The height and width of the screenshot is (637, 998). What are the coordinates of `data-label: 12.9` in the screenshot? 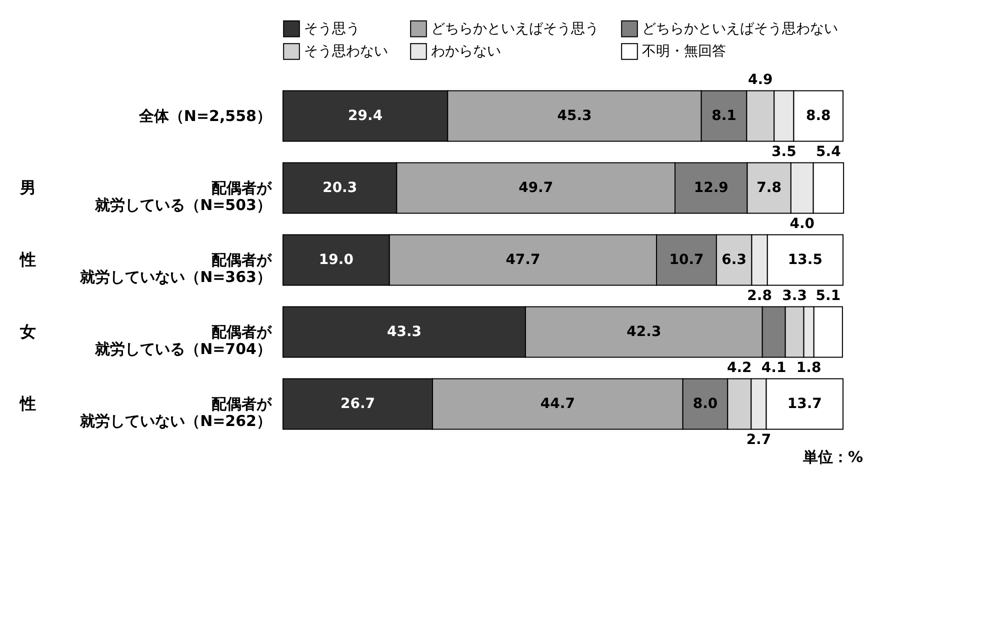 It's located at (711, 188).